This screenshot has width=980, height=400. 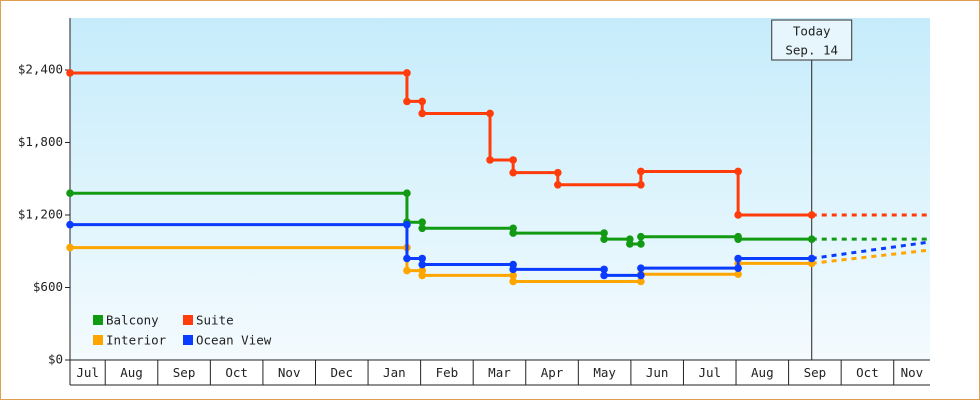 I want to click on x-tick-label: Jun, so click(x=657, y=372).